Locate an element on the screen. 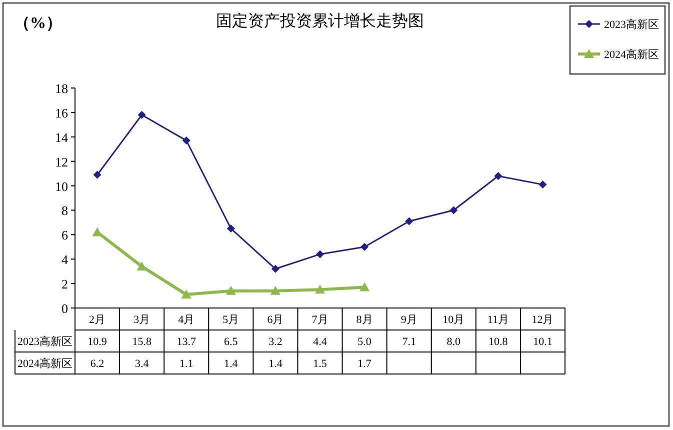 The height and width of the screenshot is (430, 673). data-label: 4.4 is located at coordinates (320, 342).